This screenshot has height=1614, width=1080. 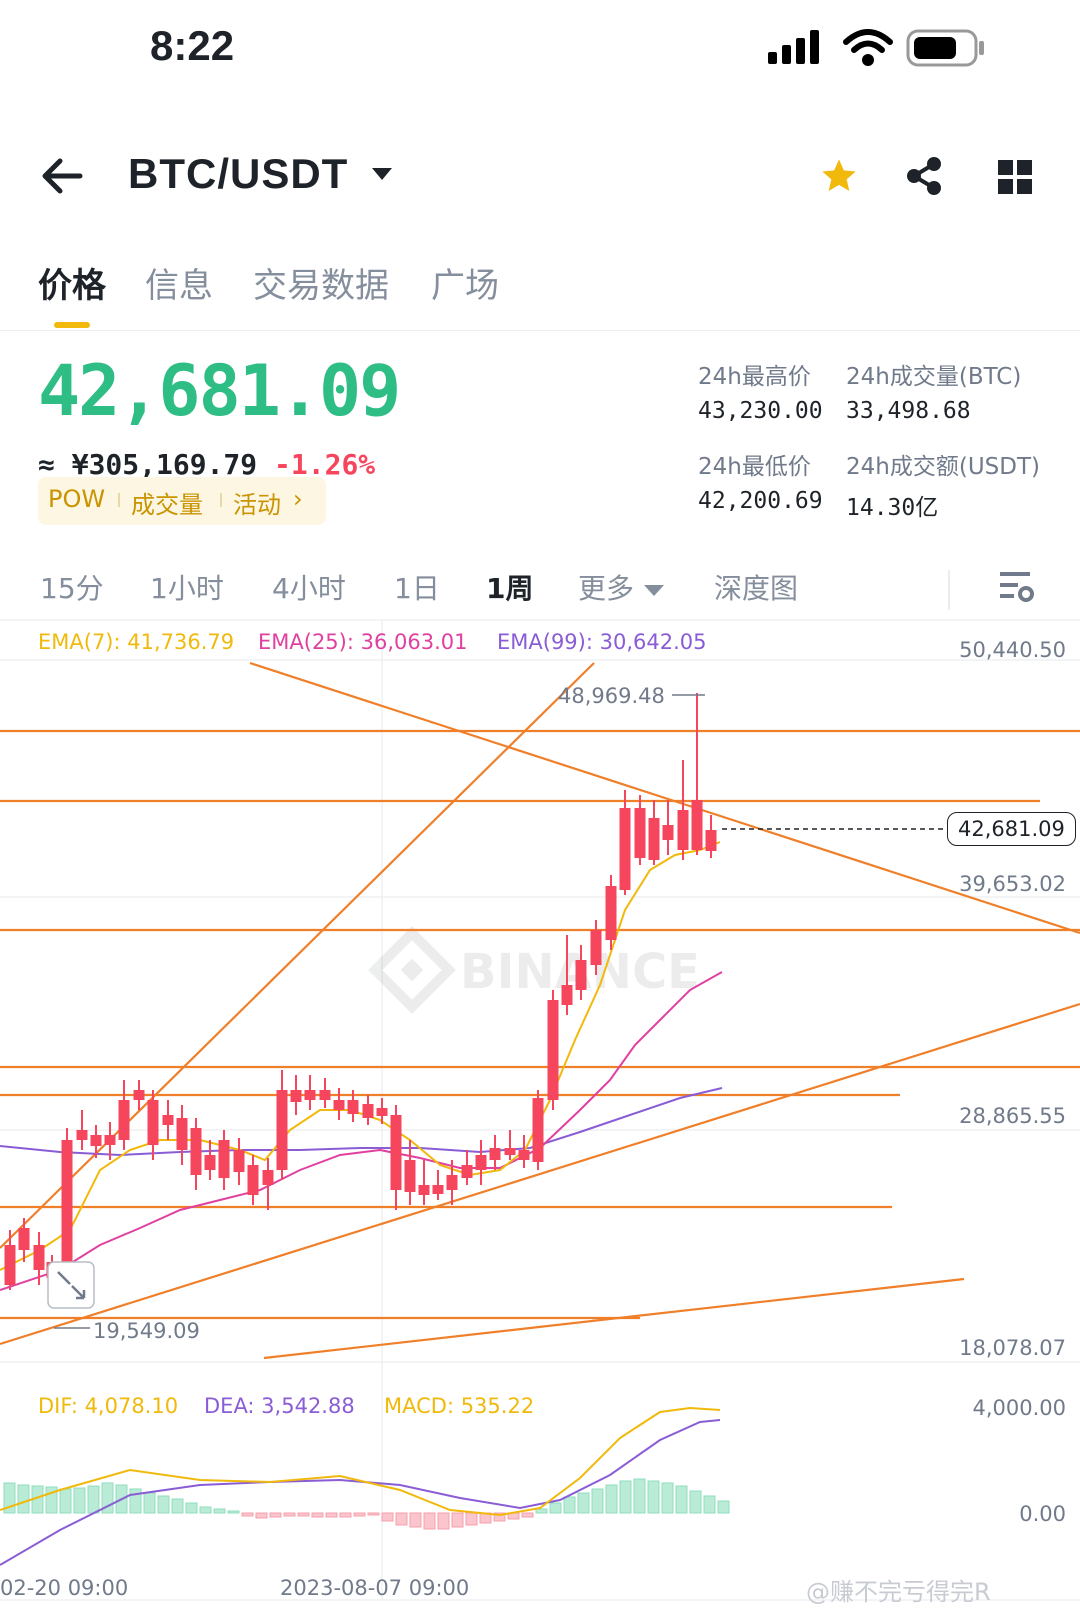 What do you see at coordinates (382, 176) in the screenshot?
I see `dropdown-caret-icon` at bounding box center [382, 176].